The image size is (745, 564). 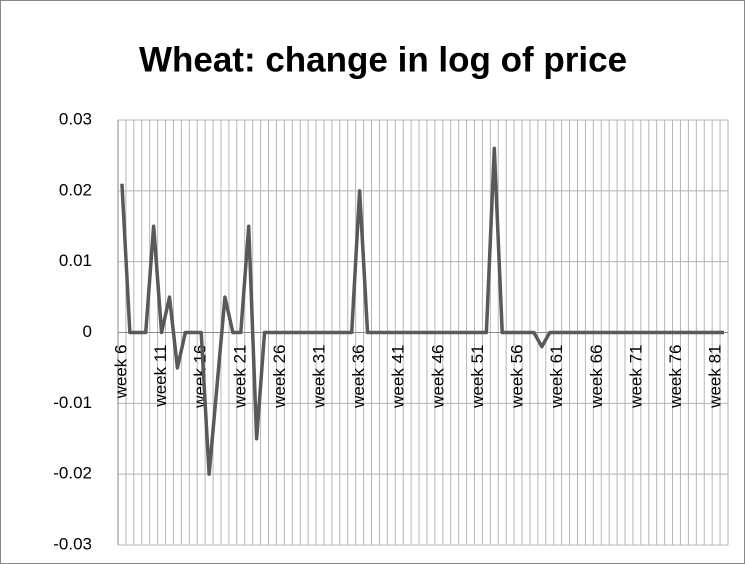 What do you see at coordinates (75, 118) in the screenshot?
I see `y-tick-label: 0.03` at bounding box center [75, 118].